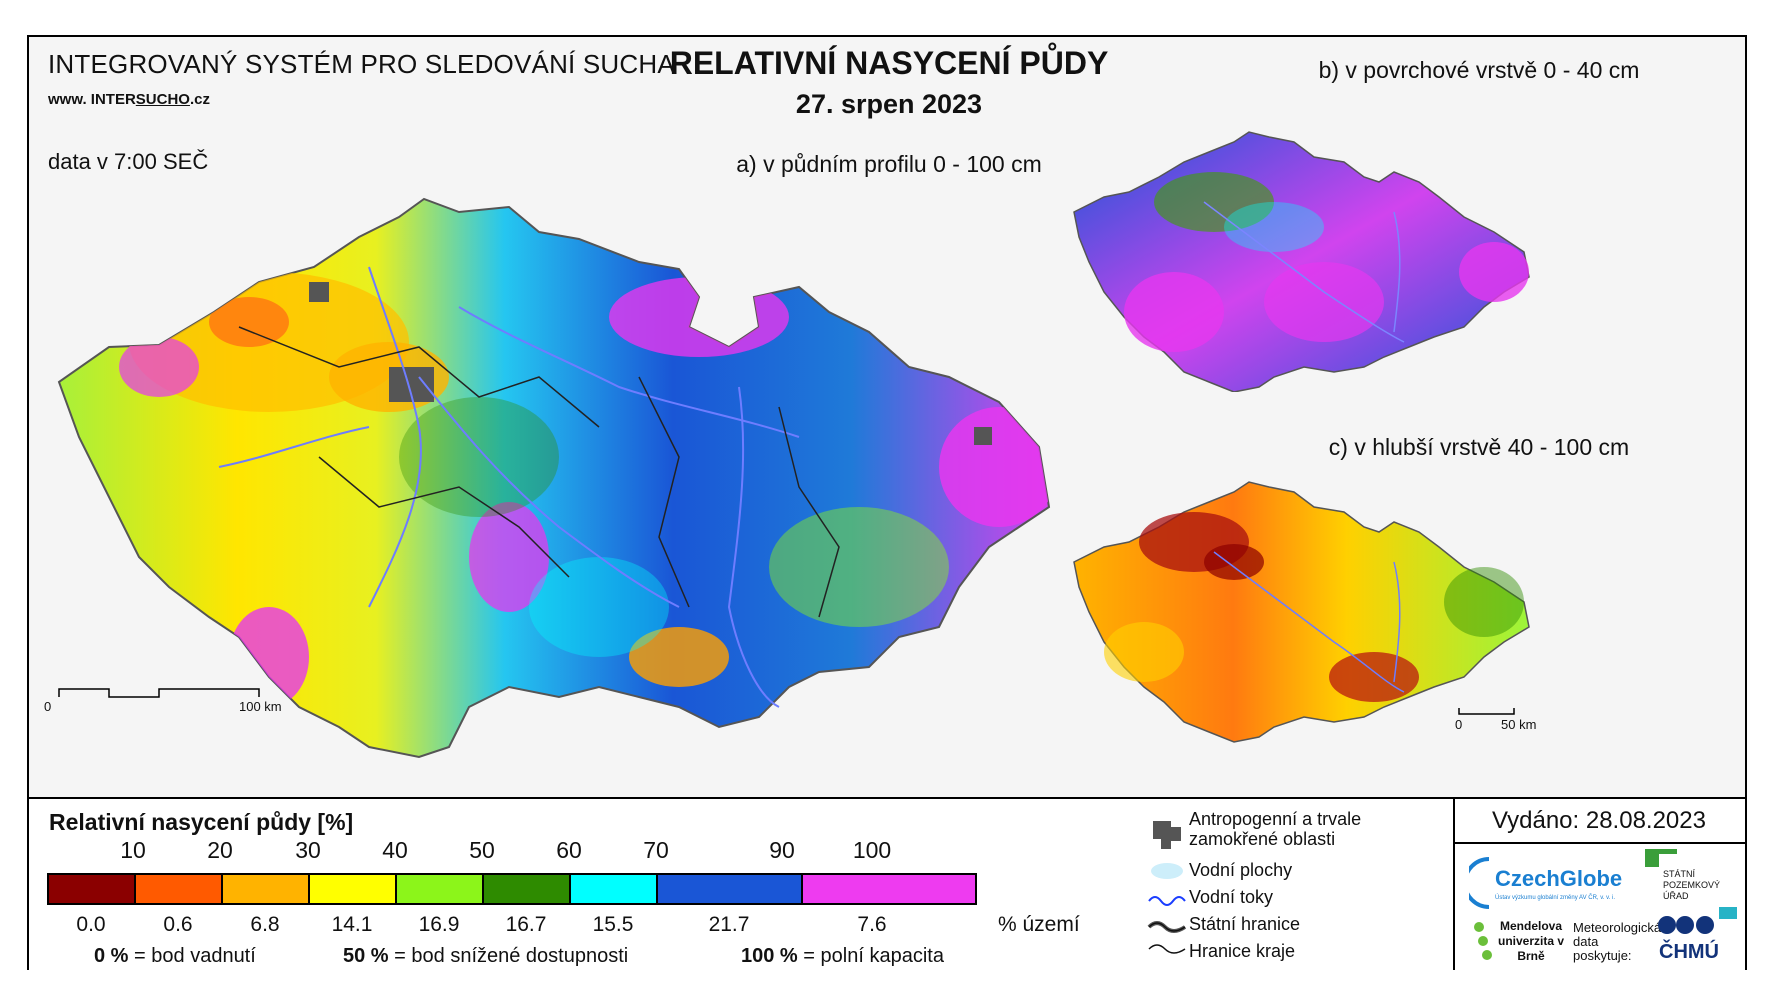 Image resolution: width=1772 pixels, height=1003 pixels. What do you see at coordinates (1531, 941) in the screenshot?
I see `mendelu-name: Mendelova univerzita v Brně` at bounding box center [1531, 941].